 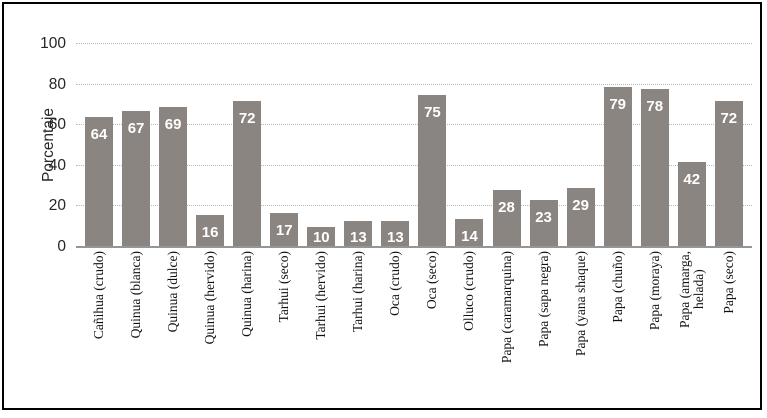 What do you see at coordinates (729, 330) in the screenshot?
I see `x-label-cell: Papa (seco)` at bounding box center [729, 330].